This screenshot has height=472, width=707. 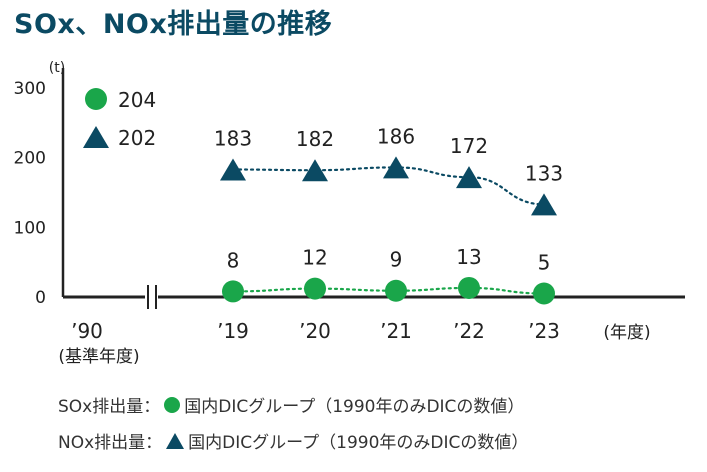 I want to click on triangle-marker-icon, so click(x=175, y=440).